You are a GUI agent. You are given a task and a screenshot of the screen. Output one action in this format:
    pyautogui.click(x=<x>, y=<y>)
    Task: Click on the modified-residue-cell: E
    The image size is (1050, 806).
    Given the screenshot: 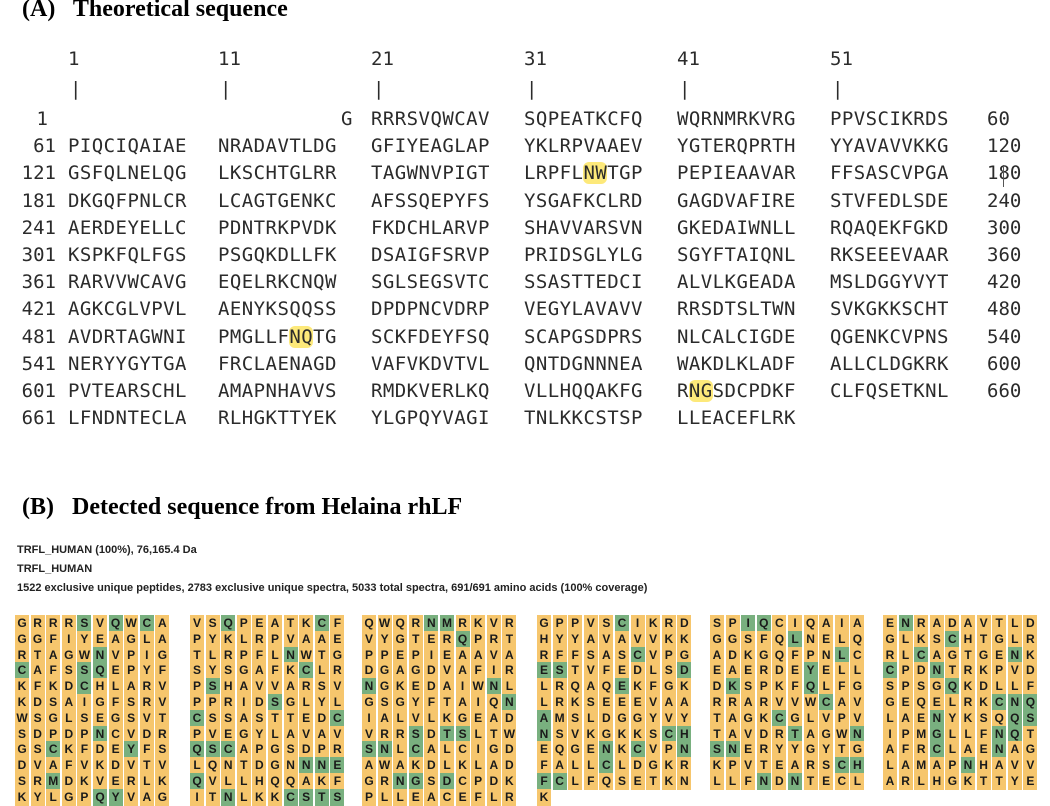 What is the action you would take?
    pyautogui.click(x=622, y=687)
    